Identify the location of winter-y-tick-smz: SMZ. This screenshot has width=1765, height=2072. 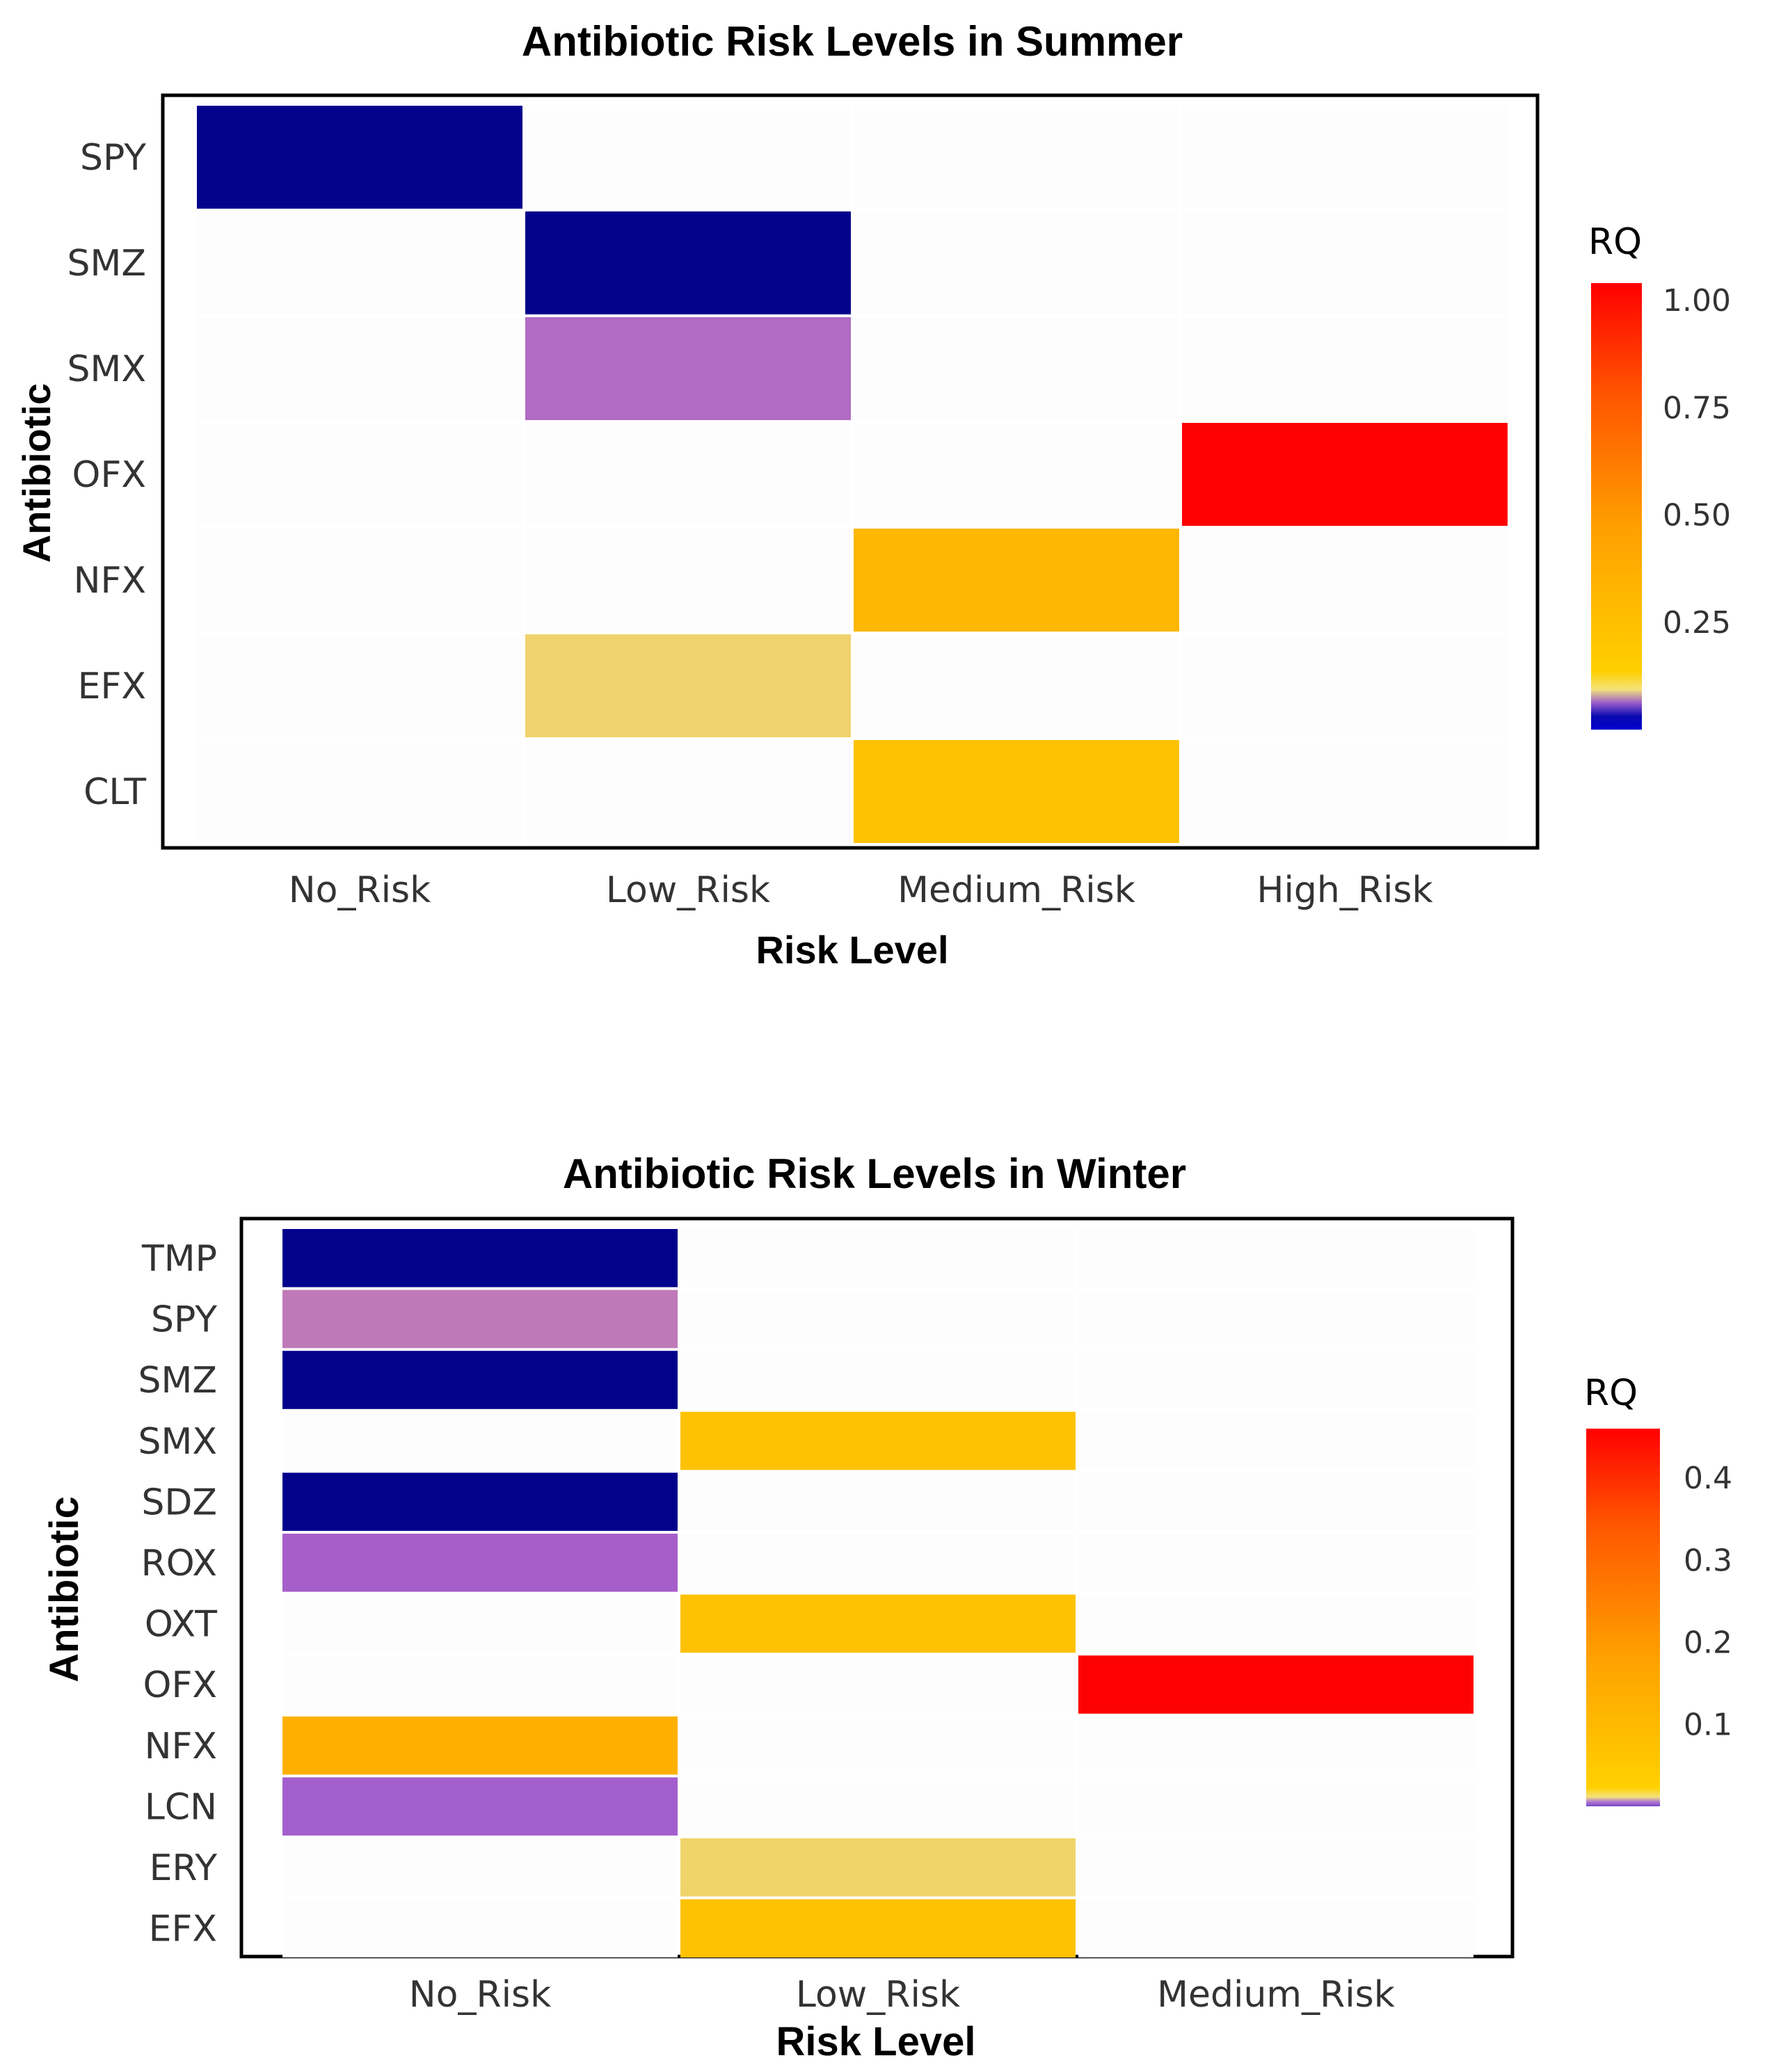
(178, 1381).